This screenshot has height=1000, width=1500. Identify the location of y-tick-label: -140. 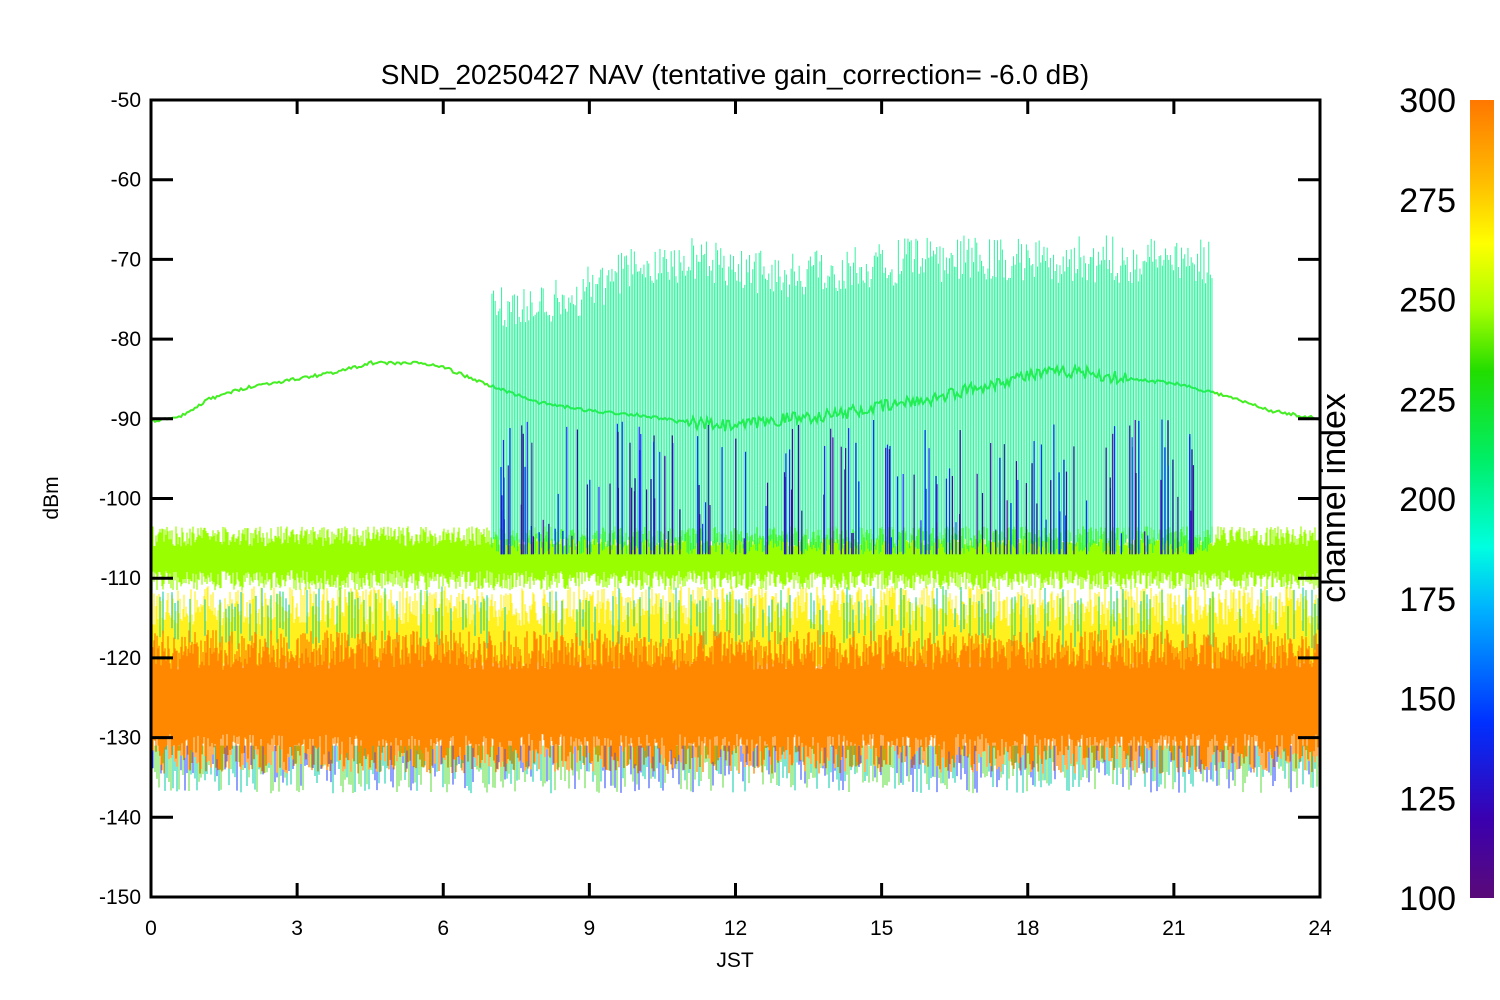
(120, 817).